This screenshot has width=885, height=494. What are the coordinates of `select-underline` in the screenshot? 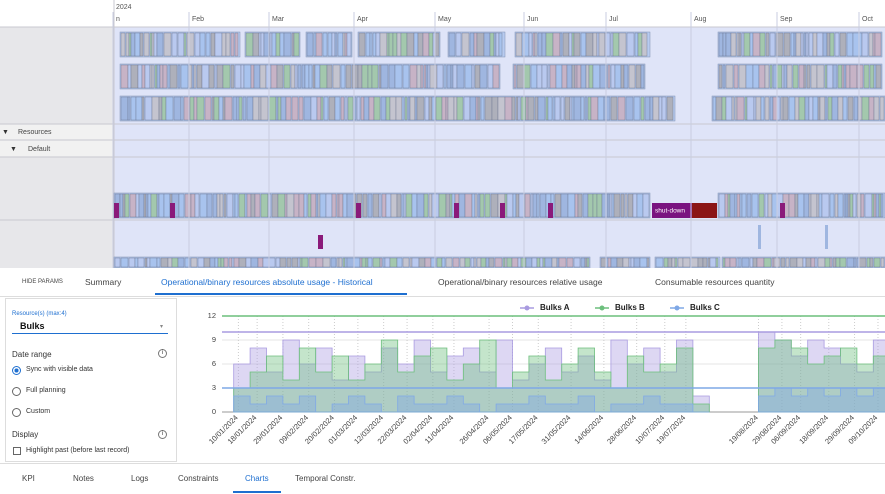 It's located at (90, 333).